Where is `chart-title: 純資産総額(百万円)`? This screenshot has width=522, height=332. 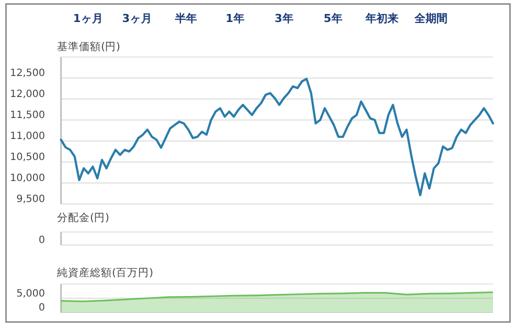
chart-title: 純資産総額(百万円) is located at coordinates (105, 272).